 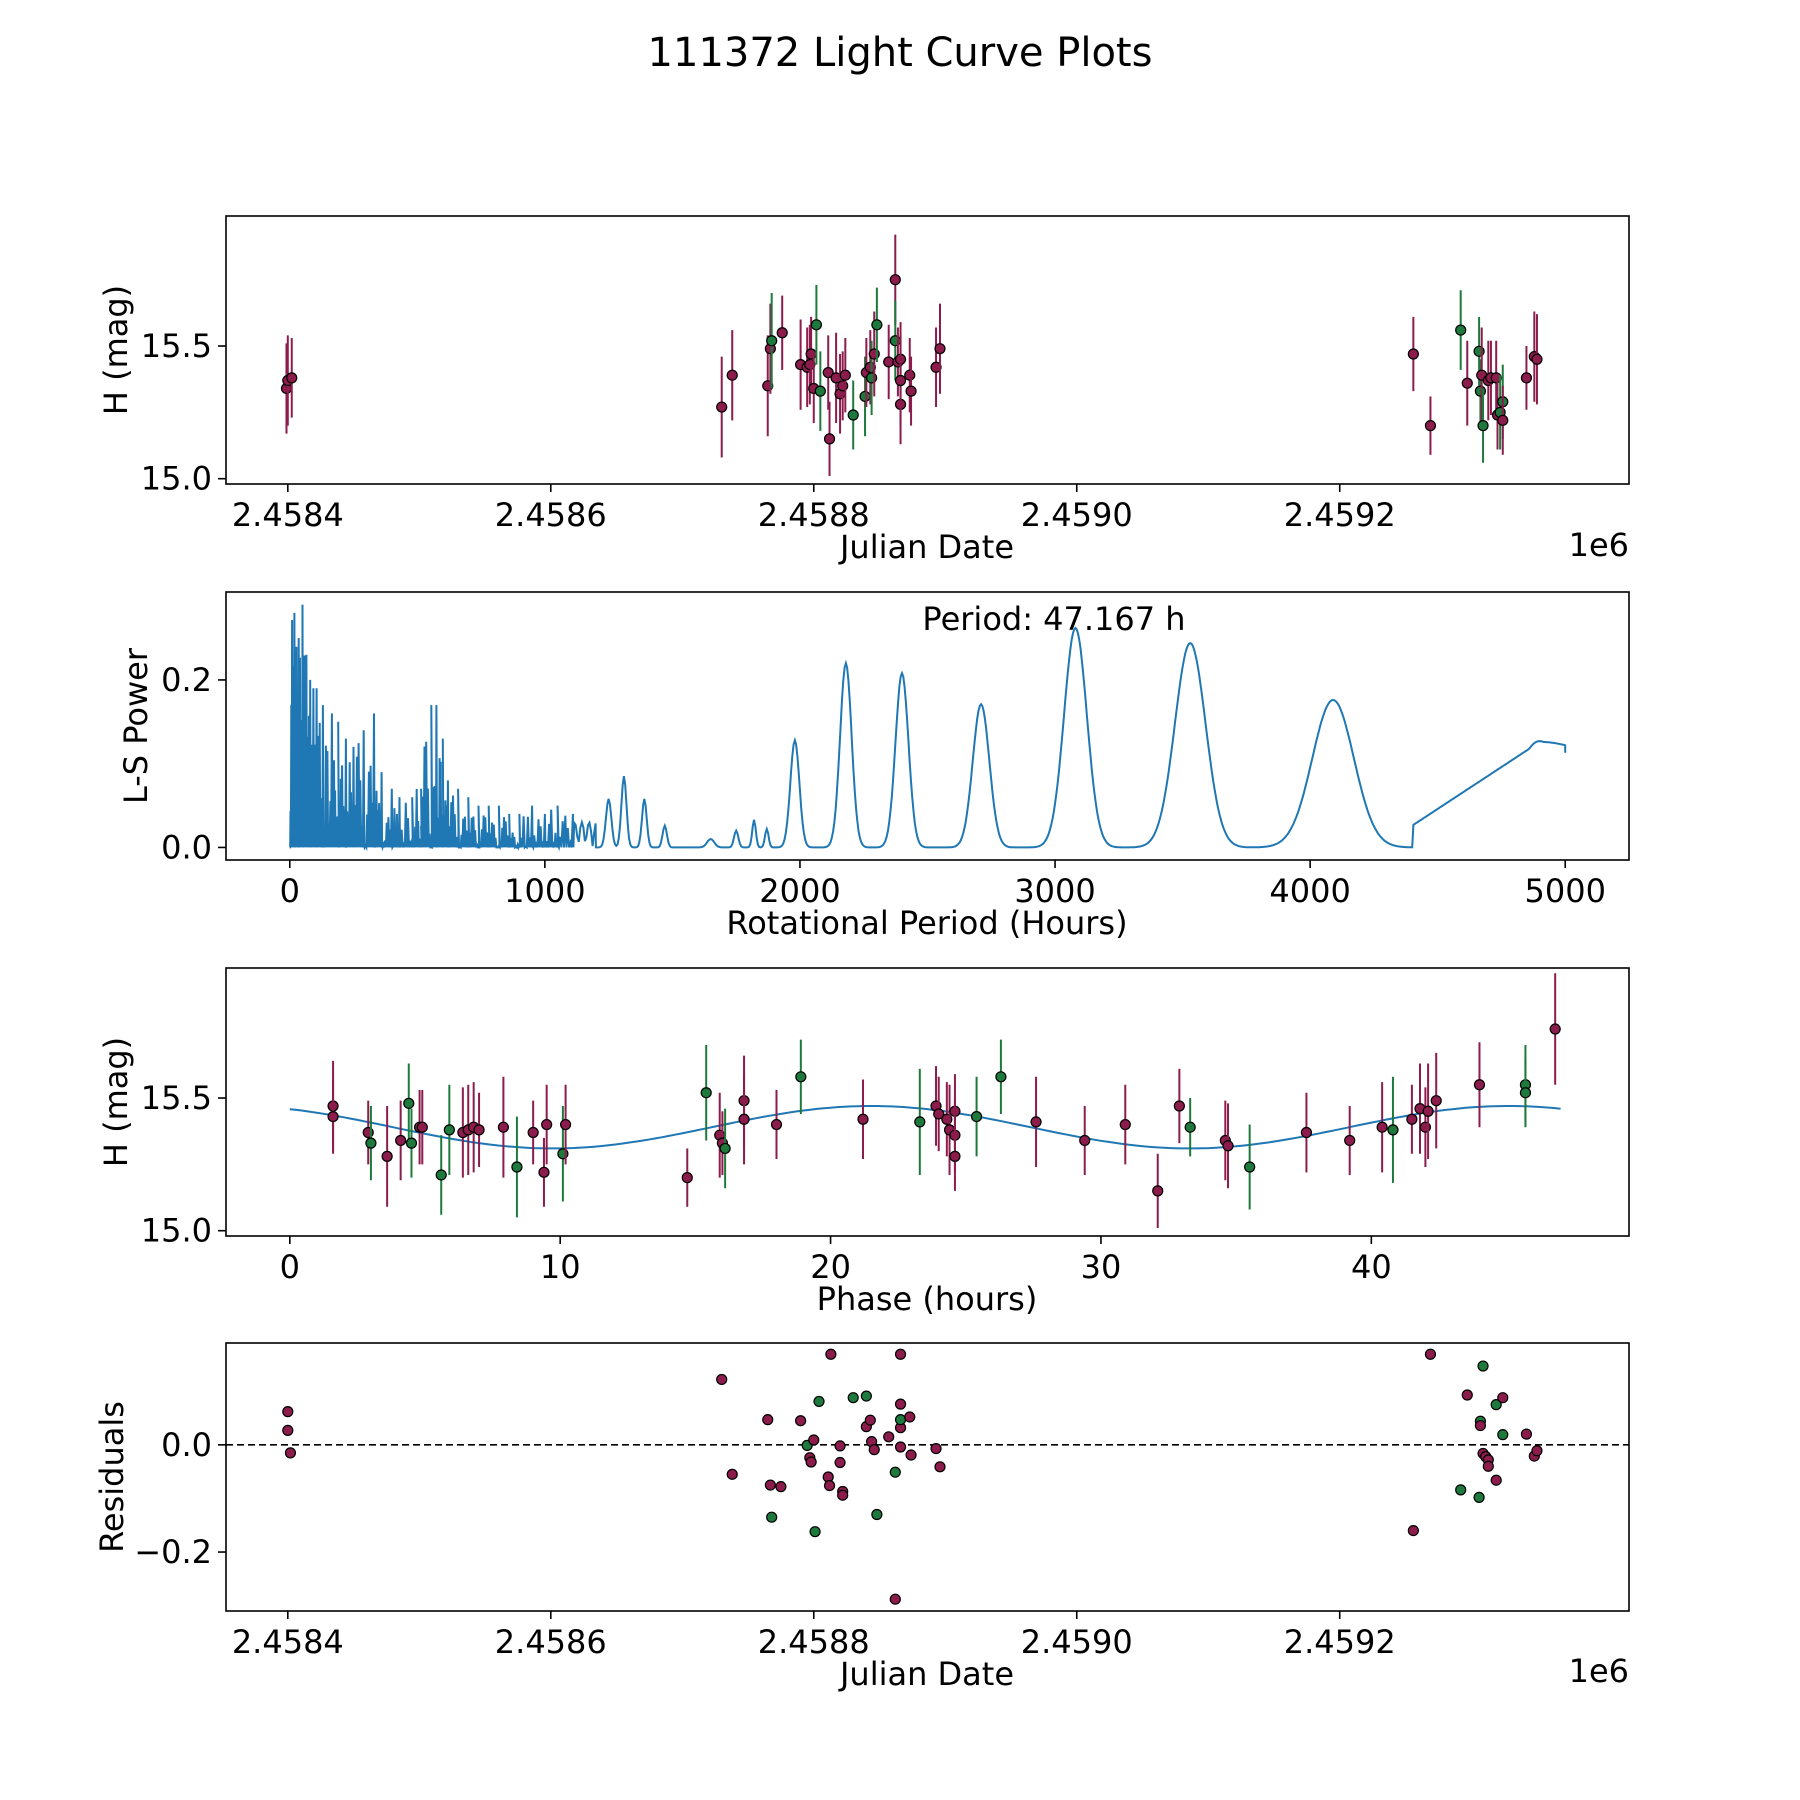 I want to click on lightcurve-xtick-label: 2.4592, so click(x=1340, y=515).